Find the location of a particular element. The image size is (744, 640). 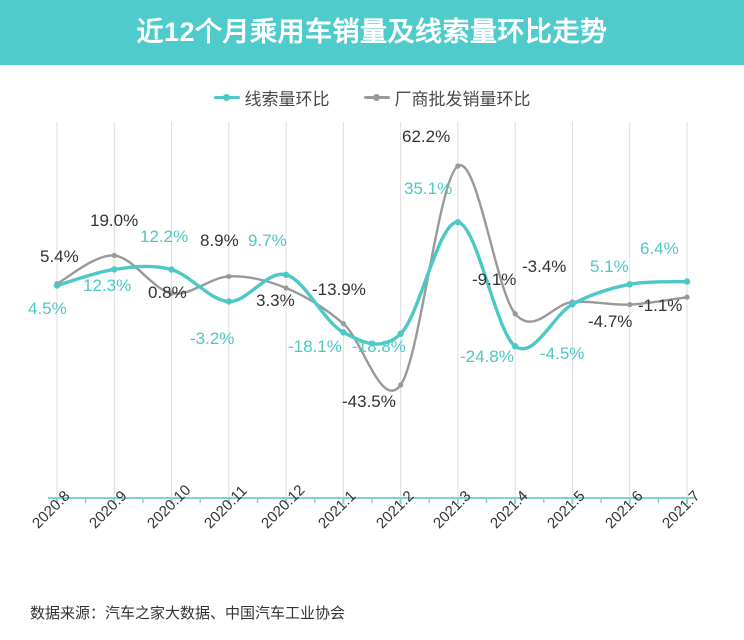

data-label: 4.5% is located at coordinates (47, 308).